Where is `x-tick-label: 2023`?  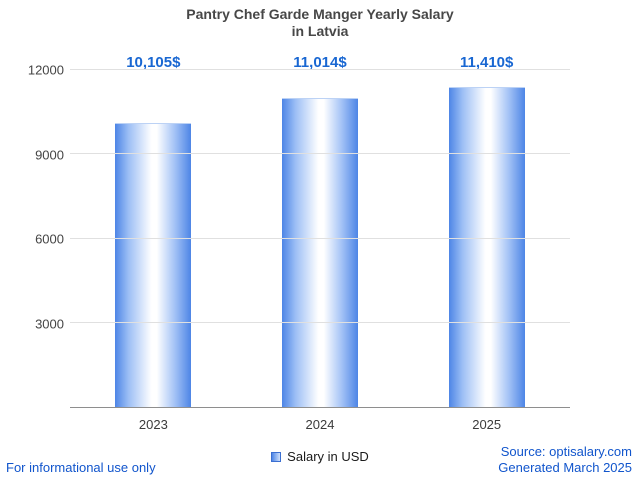
x-tick-label: 2023 is located at coordinates (153, 424).